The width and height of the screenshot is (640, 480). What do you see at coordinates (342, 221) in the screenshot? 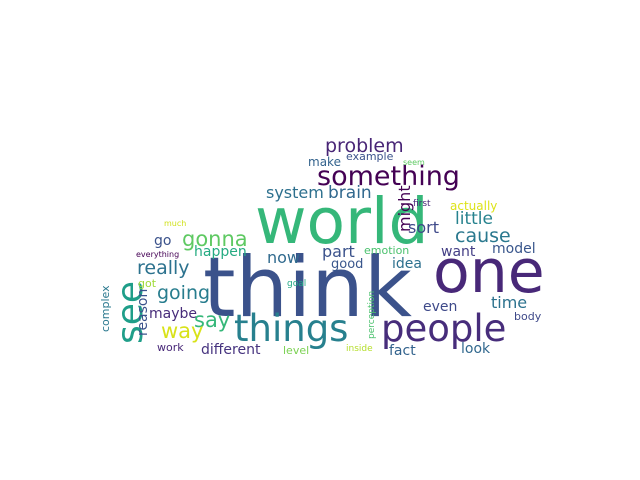
I see `word-world: world` at bounding box center [342, 221].